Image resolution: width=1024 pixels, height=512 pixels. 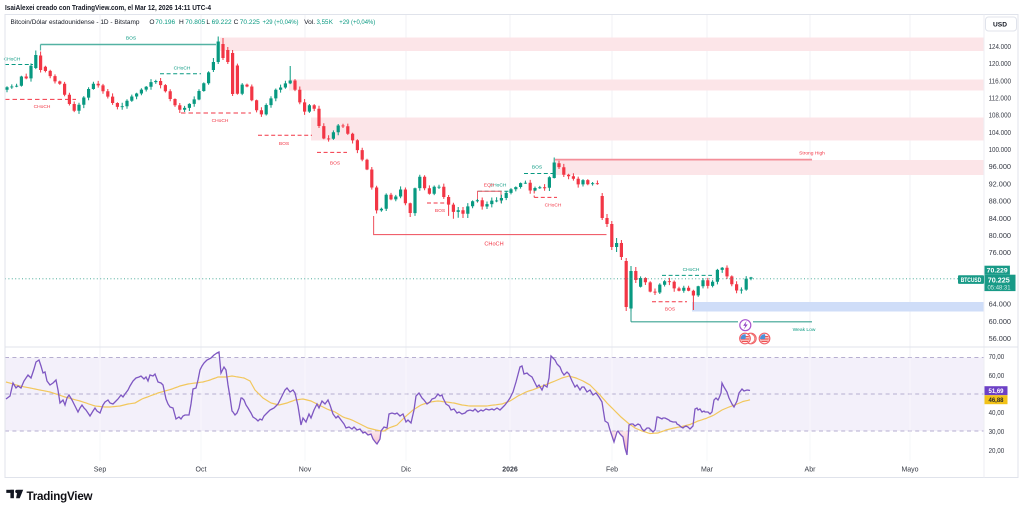 What do you see at coordinates (1000, 47) in the screenshot?
I see `svg-text: 124.000` at bounding box center [1000, 47].